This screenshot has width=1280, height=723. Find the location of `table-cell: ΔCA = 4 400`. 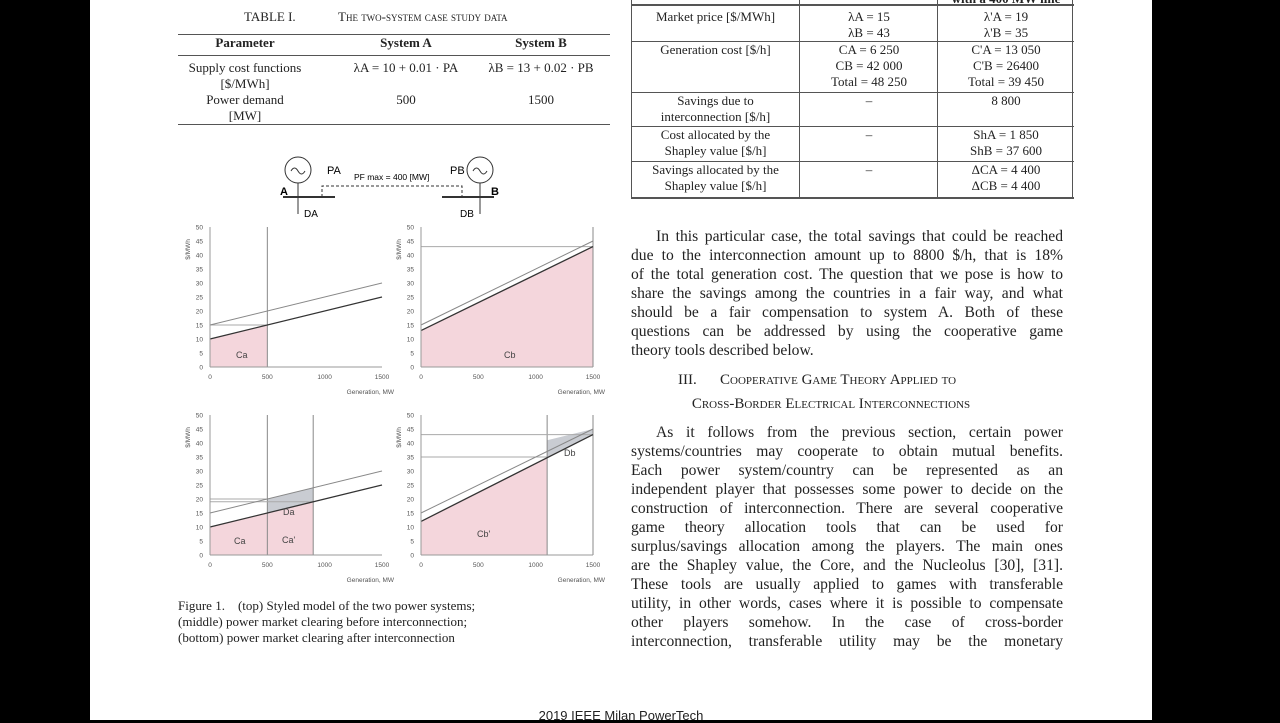

table-cell: ΔCA = 4 400 is located at coordinates (1006, 169).